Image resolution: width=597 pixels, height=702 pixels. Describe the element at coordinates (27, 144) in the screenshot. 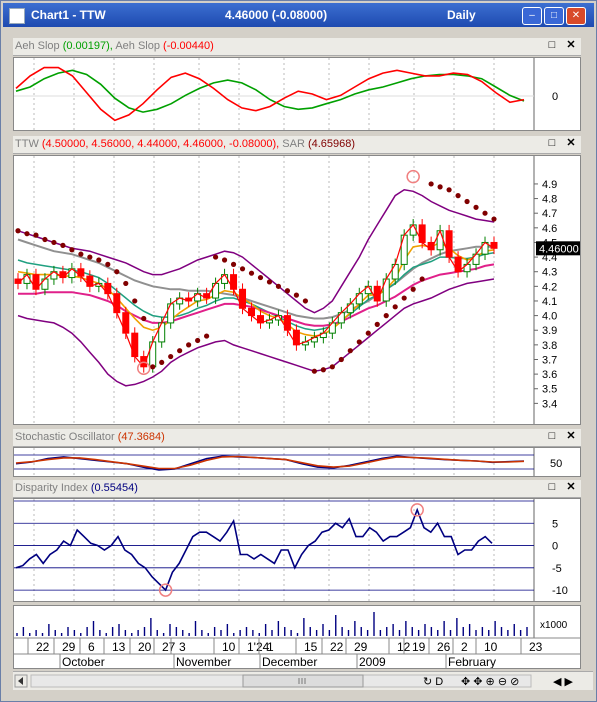

I see `price-label: TTW` at that location.